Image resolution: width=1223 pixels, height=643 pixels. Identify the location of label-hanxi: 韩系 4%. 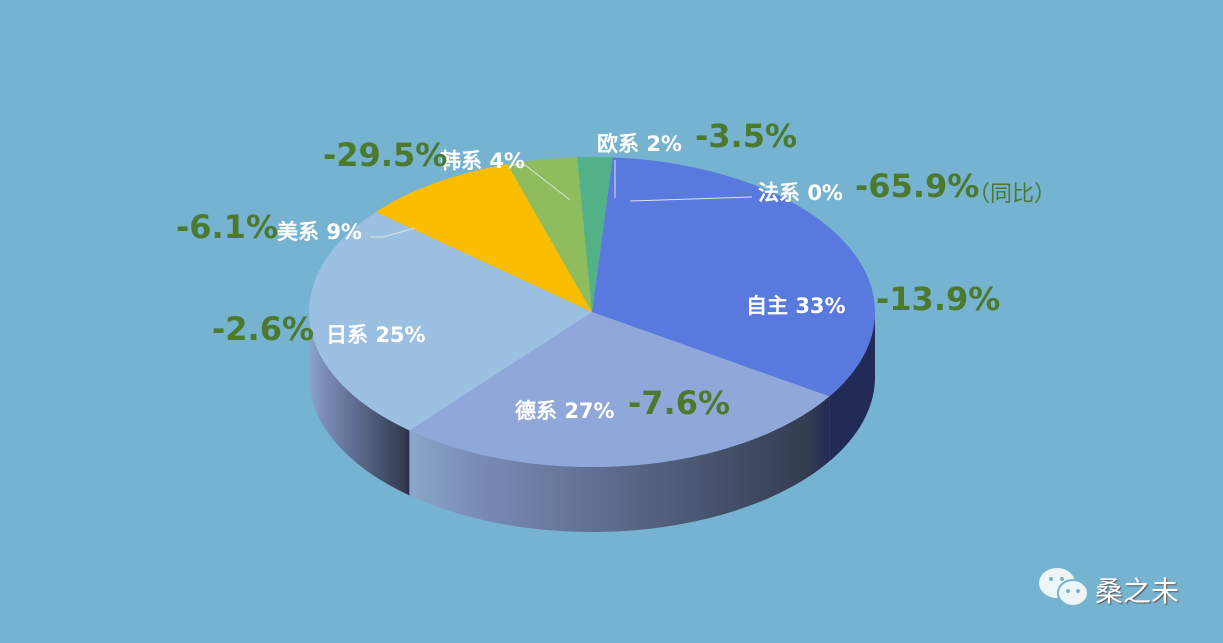
(482, 161).